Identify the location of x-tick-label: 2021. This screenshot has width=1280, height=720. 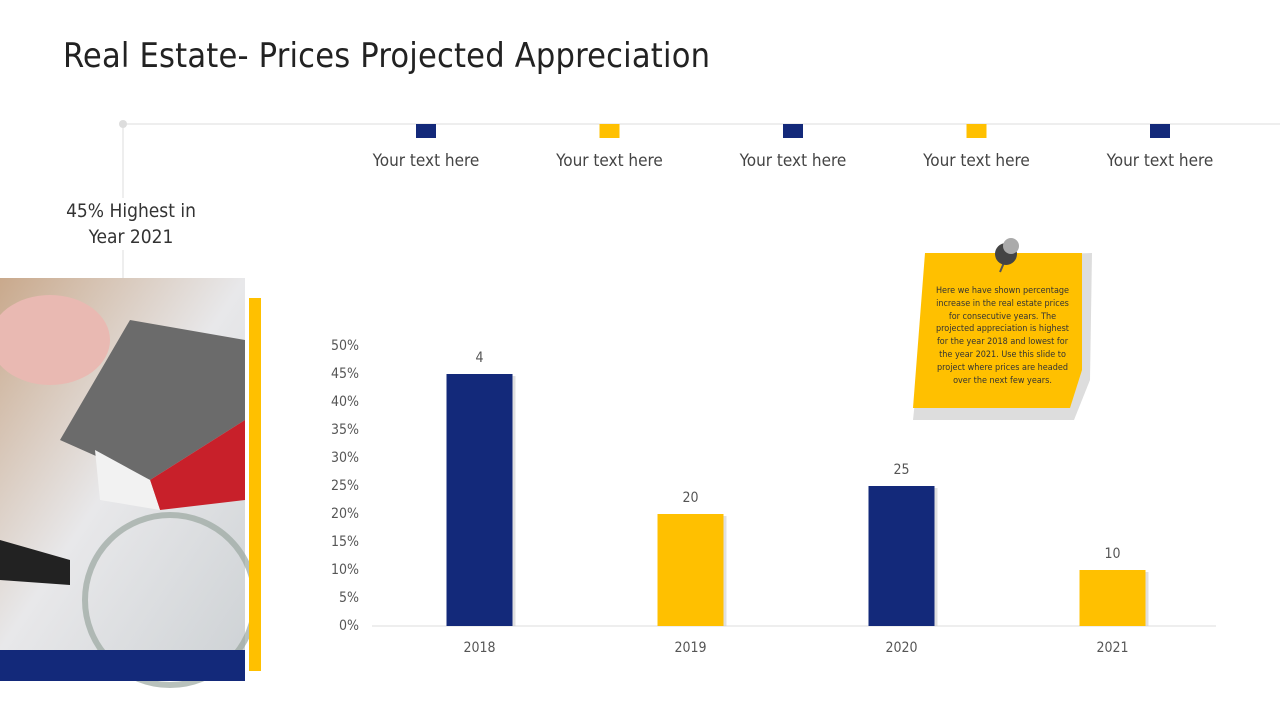
(1112, 648).